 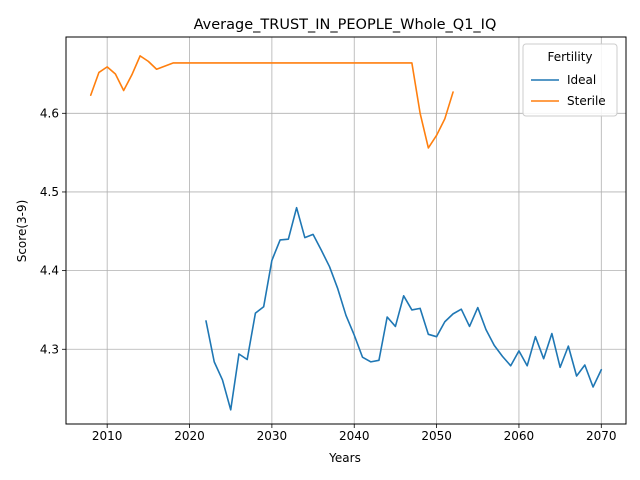 I want to click on legend-label-sterile: Sterile, so click(x=586, y=101).